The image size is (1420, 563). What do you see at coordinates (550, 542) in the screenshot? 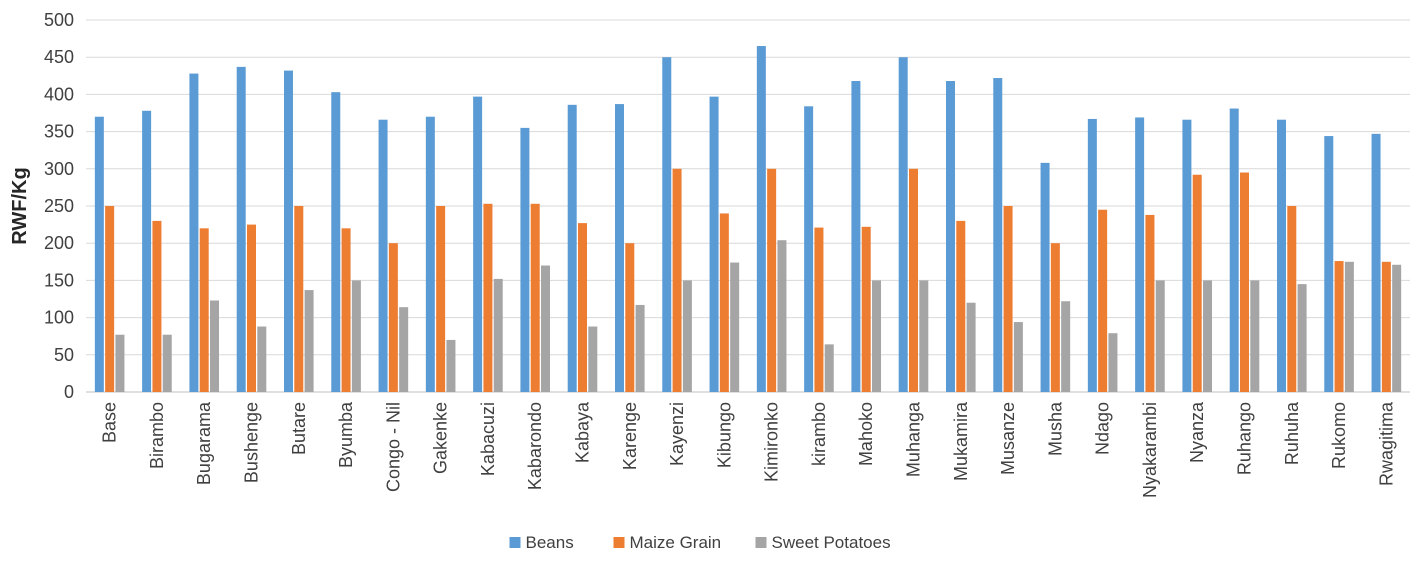
I see `legend-label: Beans` at bounding box center [550, 542].